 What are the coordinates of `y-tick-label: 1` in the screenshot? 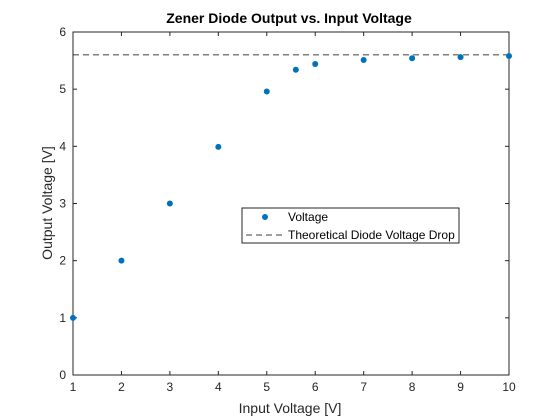 It's located at (62, 318).